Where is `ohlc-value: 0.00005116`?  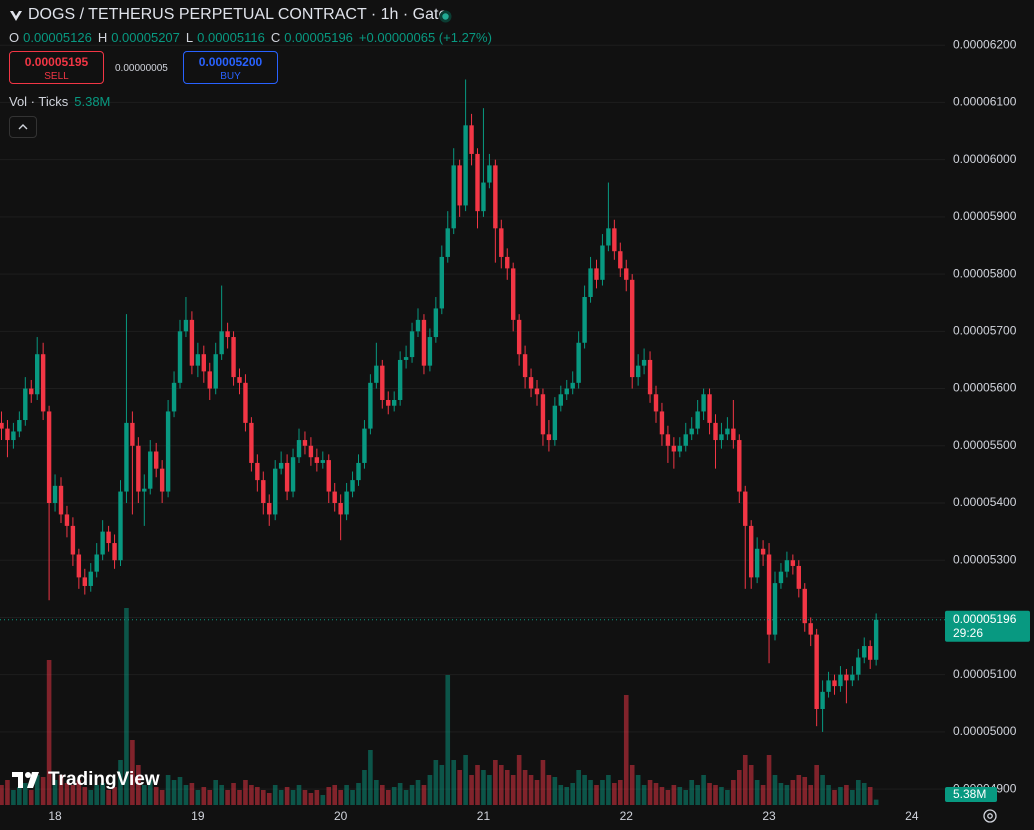
ohlc-value: 0.00005116 is located at coordinates (231, 37).